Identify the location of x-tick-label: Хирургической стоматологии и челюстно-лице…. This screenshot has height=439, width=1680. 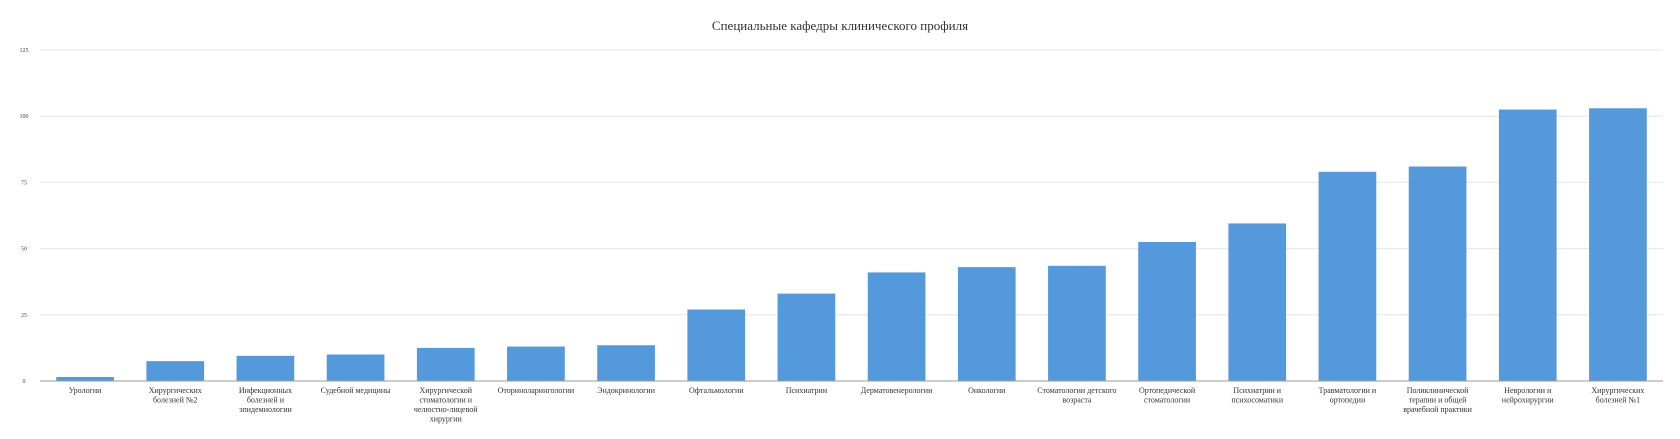
(446, 405).